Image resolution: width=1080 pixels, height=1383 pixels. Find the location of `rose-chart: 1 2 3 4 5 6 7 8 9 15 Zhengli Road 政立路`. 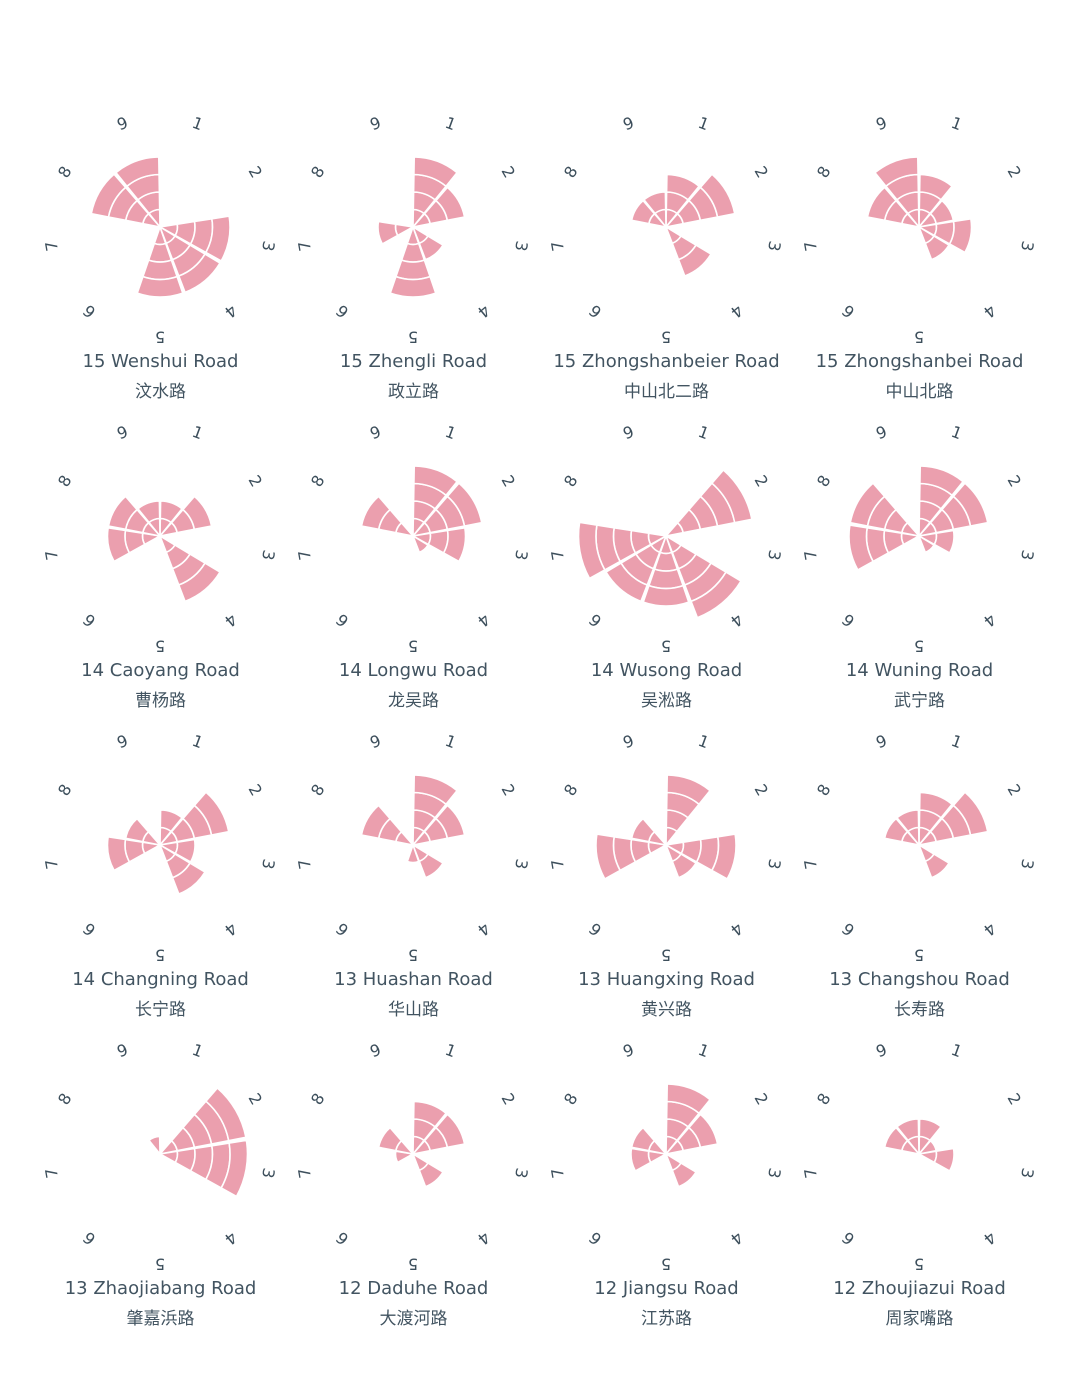

rose-chart: 1 2 3 4 5 6 7 8 9 15 Zhengli Road 政立路 is located at coordinates (413, 259).